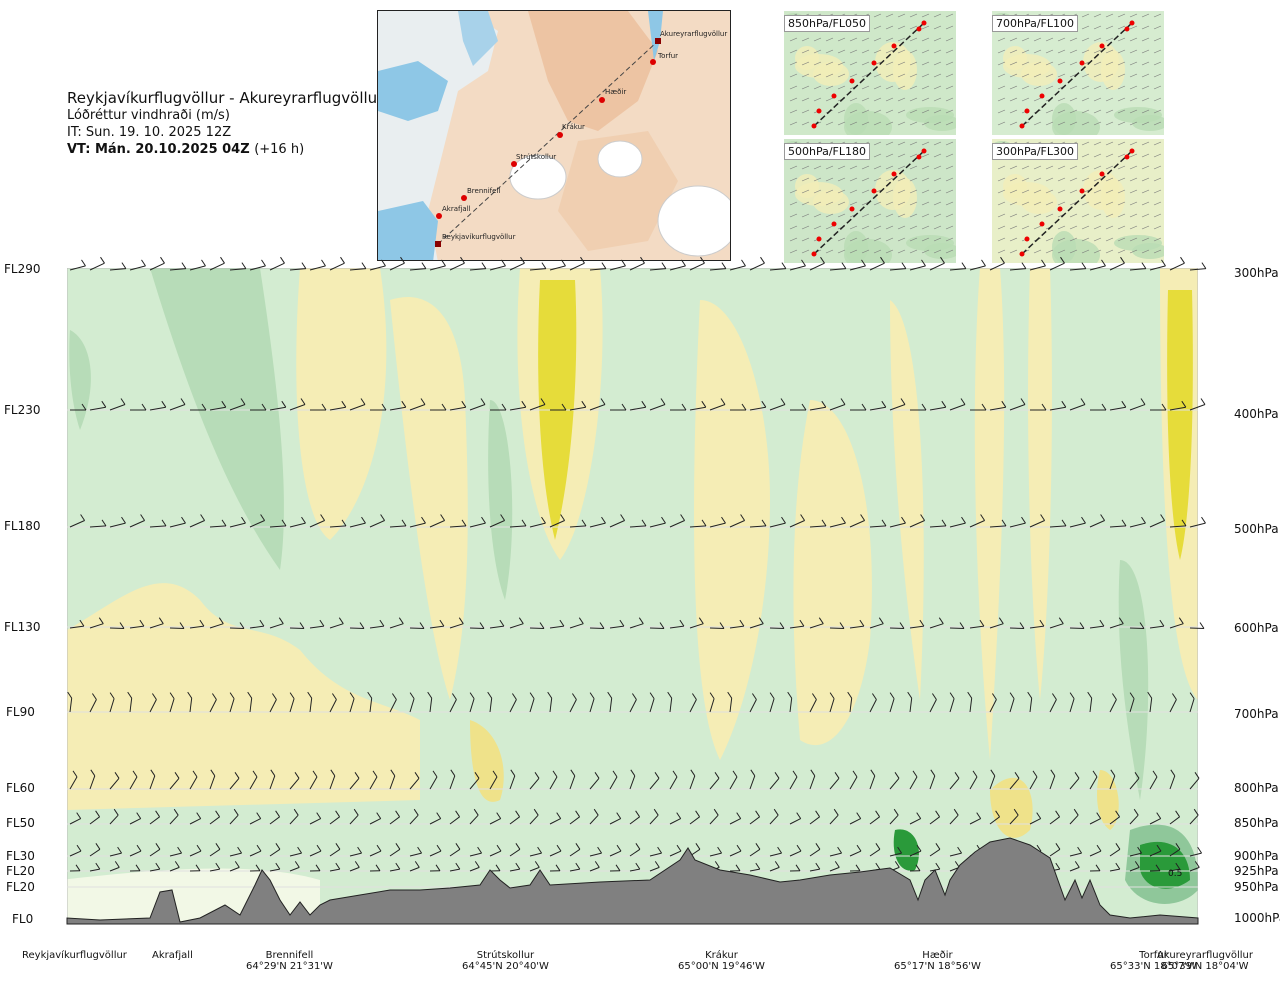 This screenshot has width=1280, height=981. What do you see at coordinates (1165, 865) in the screenshot?
I see `strong-downdraft-region` at bounding box center [1165, 865].